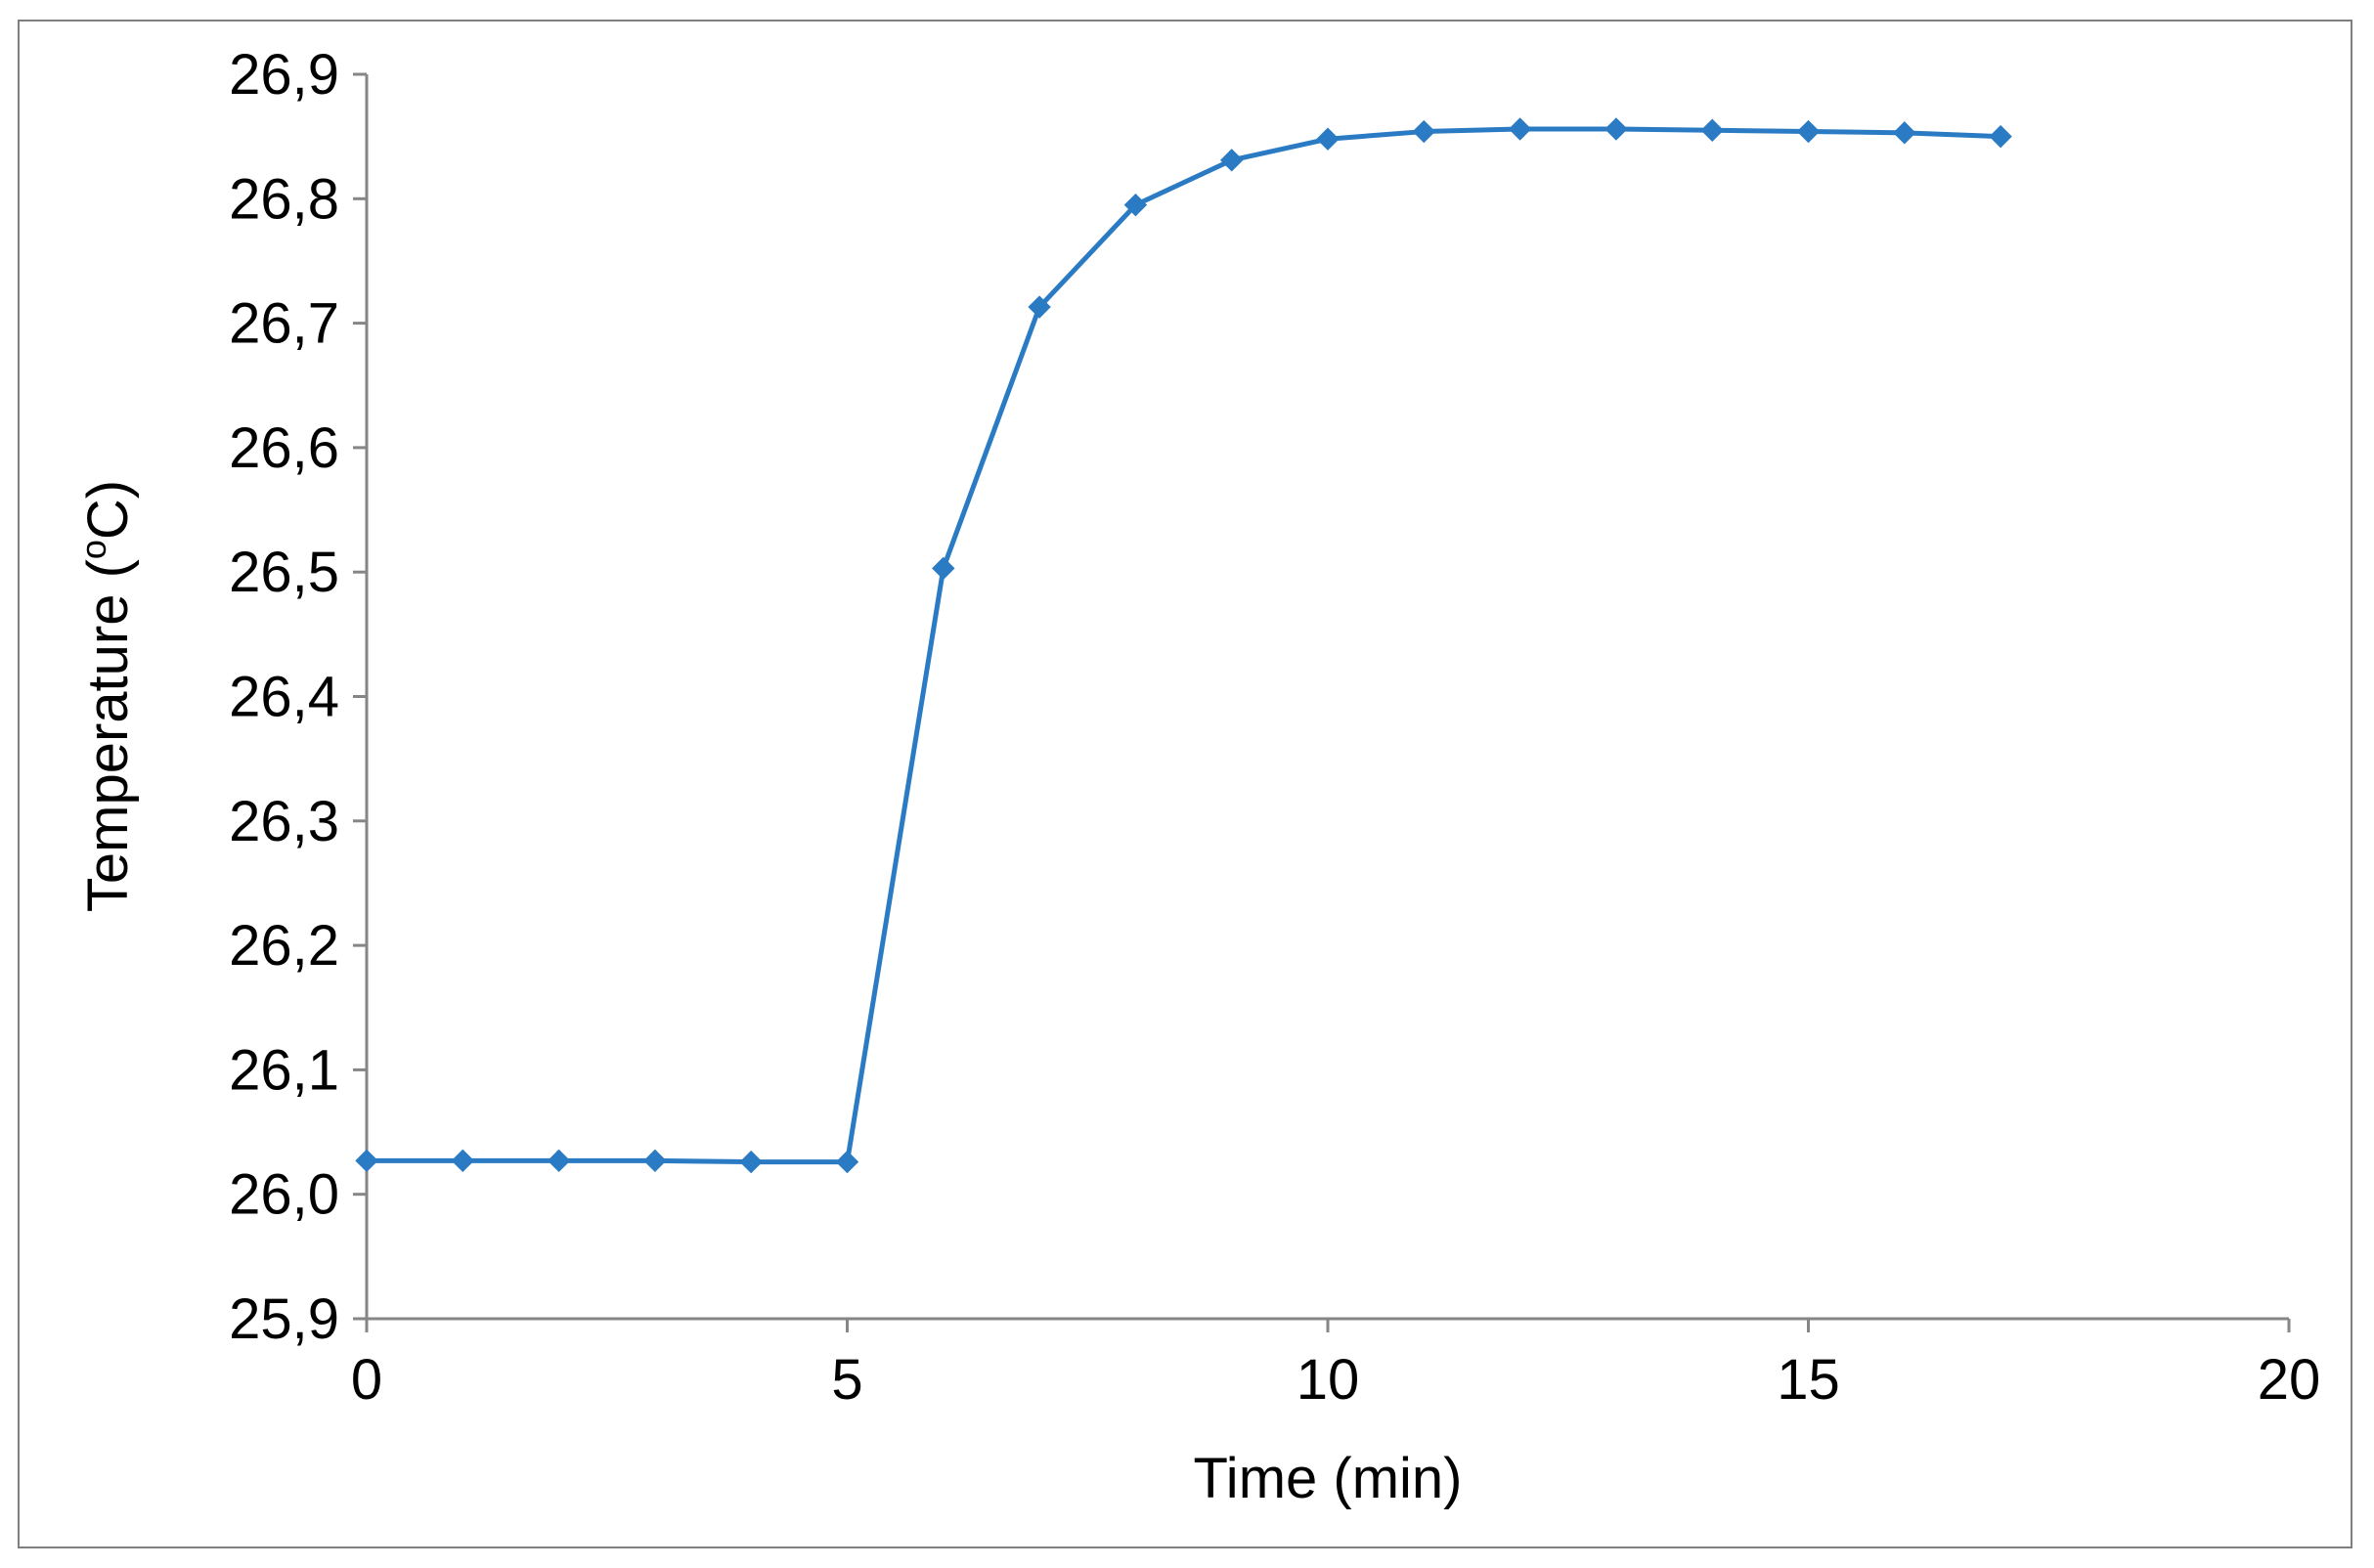 This screenshot has height=1568, width=2374. I want to click on y-axis-label-sup: o, so click(93, 549).